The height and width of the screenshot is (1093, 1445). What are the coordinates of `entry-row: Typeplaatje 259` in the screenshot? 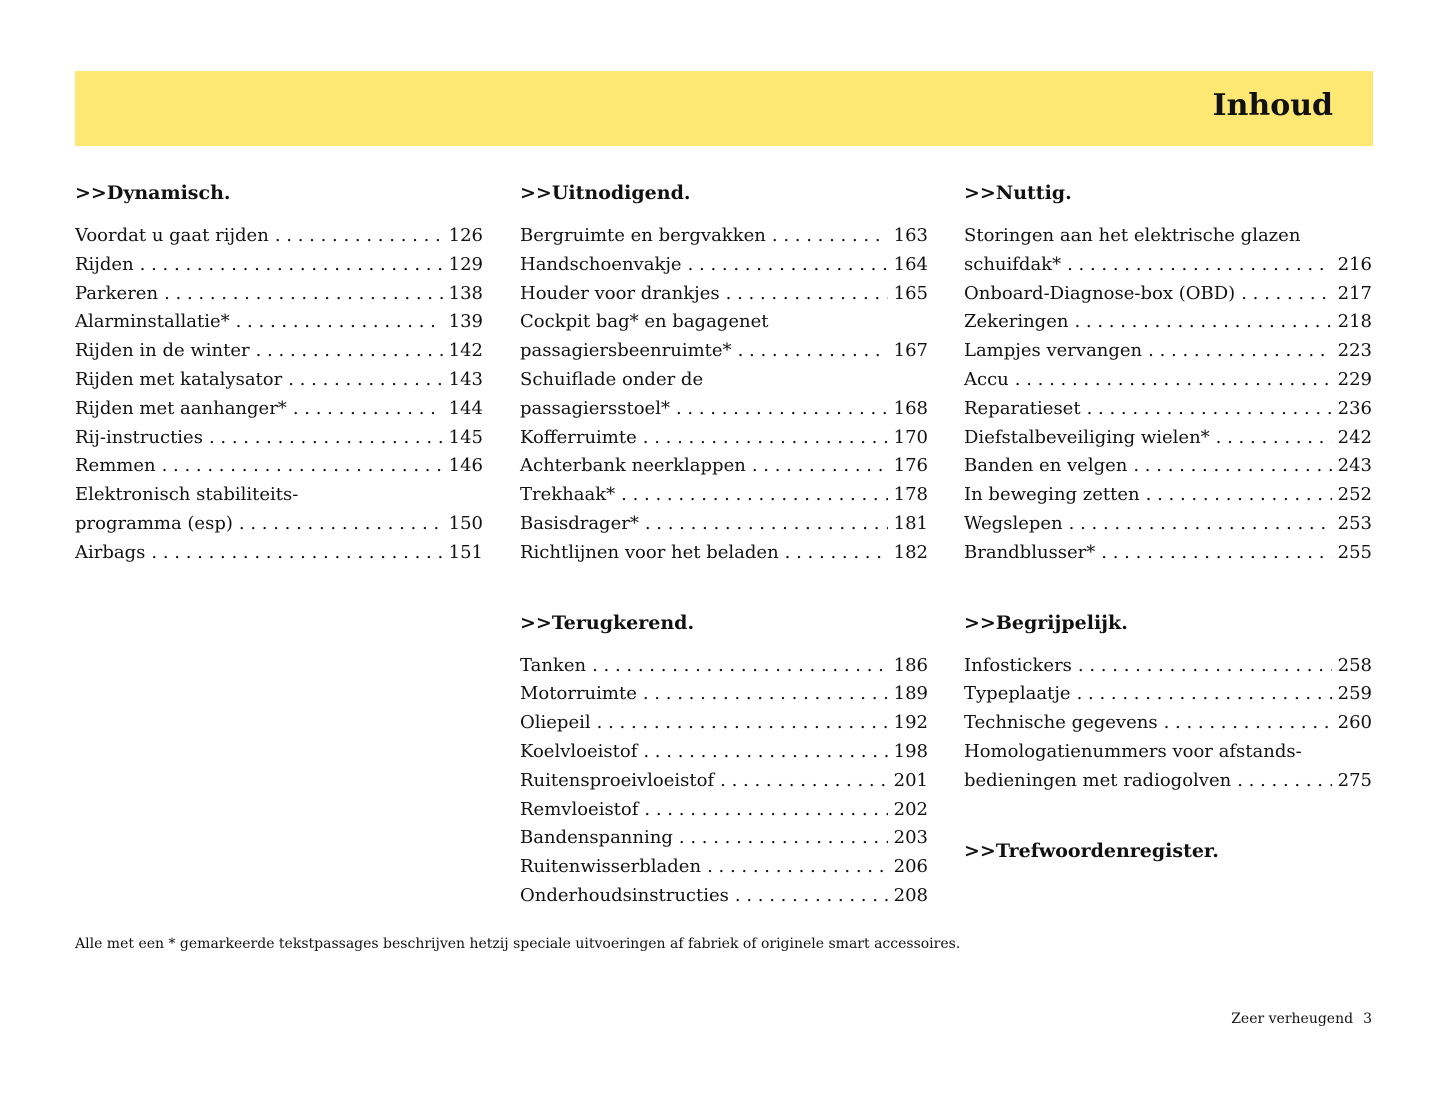 It's located at (1168, 694).